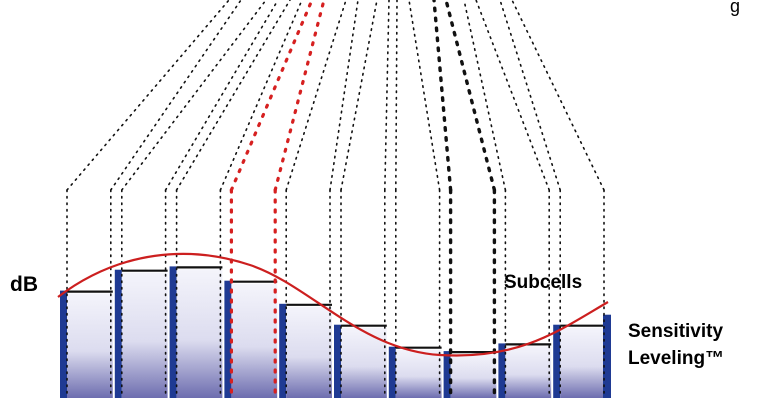  What do you see at coordinates (676, 345) in the screenshot?
I see `sensitivity-leveling-label: Sensitivity Leveling™` at bounding box center [676, 345].